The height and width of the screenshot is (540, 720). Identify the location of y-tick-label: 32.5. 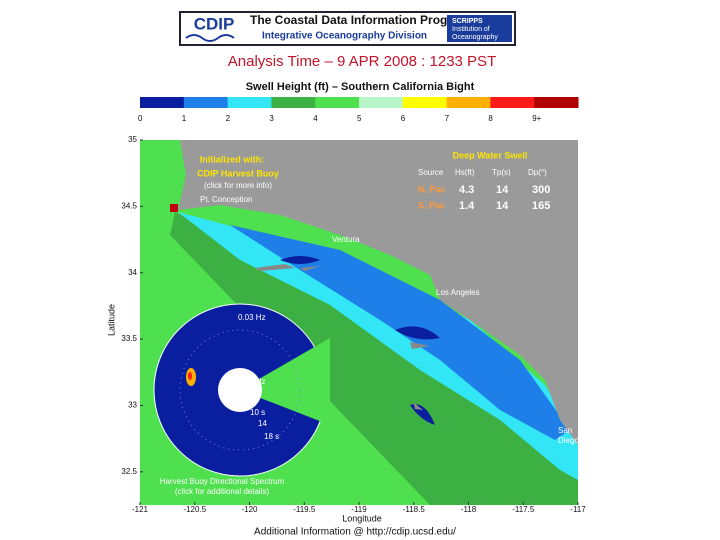
(129, 471).